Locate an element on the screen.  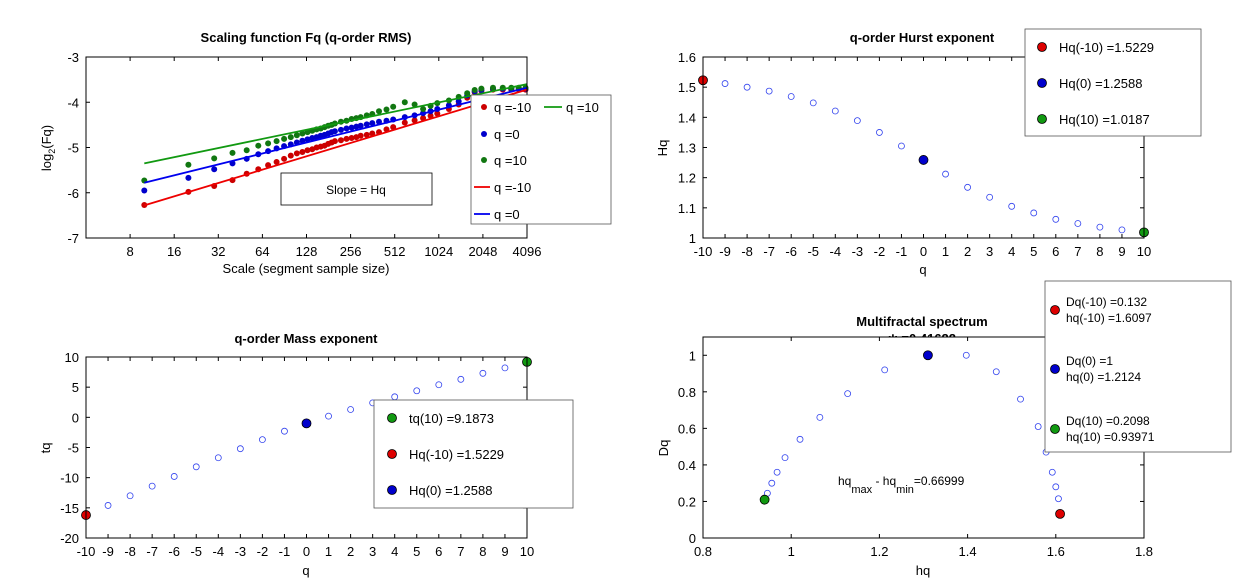
x-tick-label: -8 is located at coordinates (130, 551).